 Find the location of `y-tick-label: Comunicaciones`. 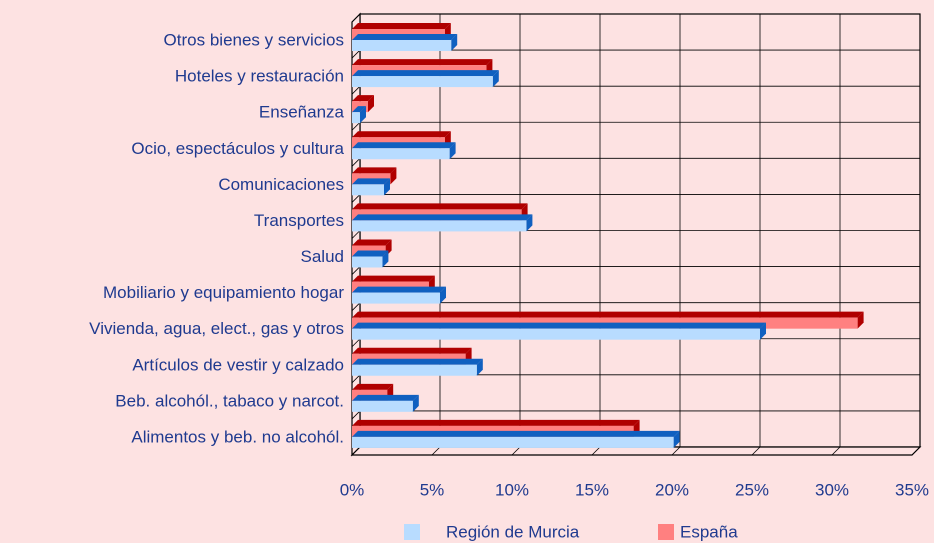

y-tick-label: Comunicaciones is located at coordinates (281, 184).